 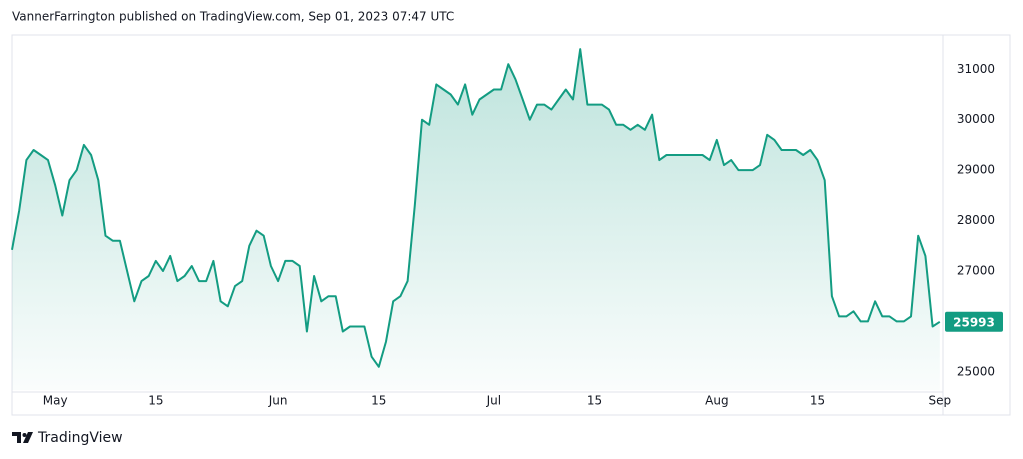 What do you see at coordinates (716, 401) in the screenshot?
I see `x-tick-label: Aug` at bounding box center [716, 401].